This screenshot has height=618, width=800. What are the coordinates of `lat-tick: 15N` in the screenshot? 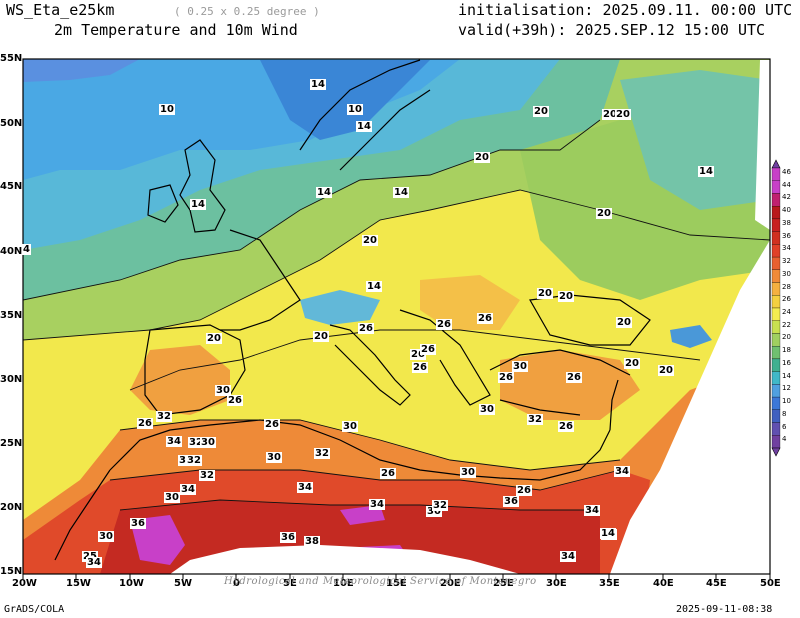 It's located at (11, 571).